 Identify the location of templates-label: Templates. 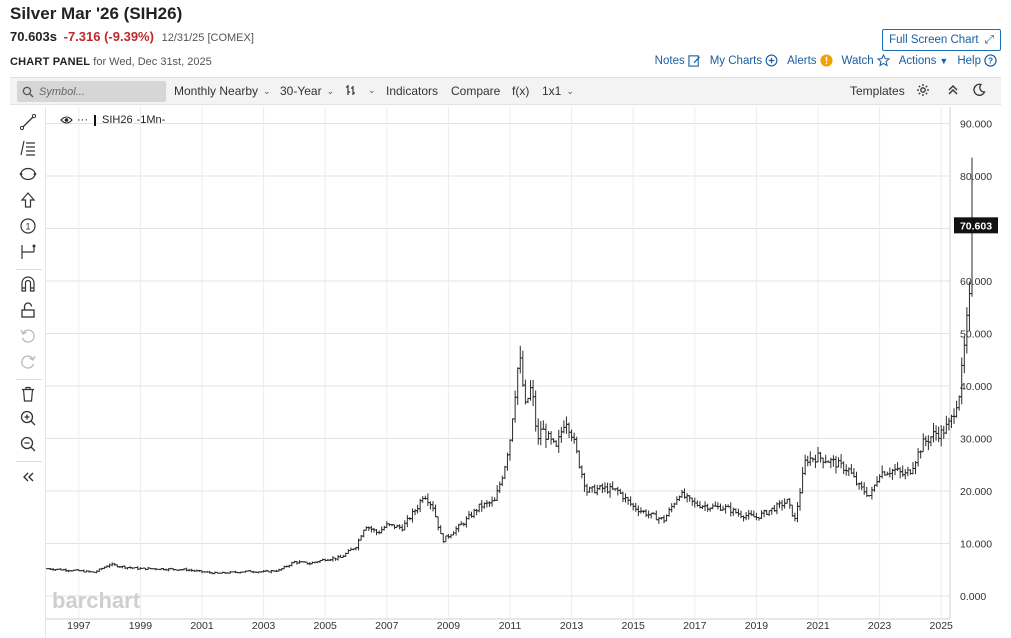
(877, 91).